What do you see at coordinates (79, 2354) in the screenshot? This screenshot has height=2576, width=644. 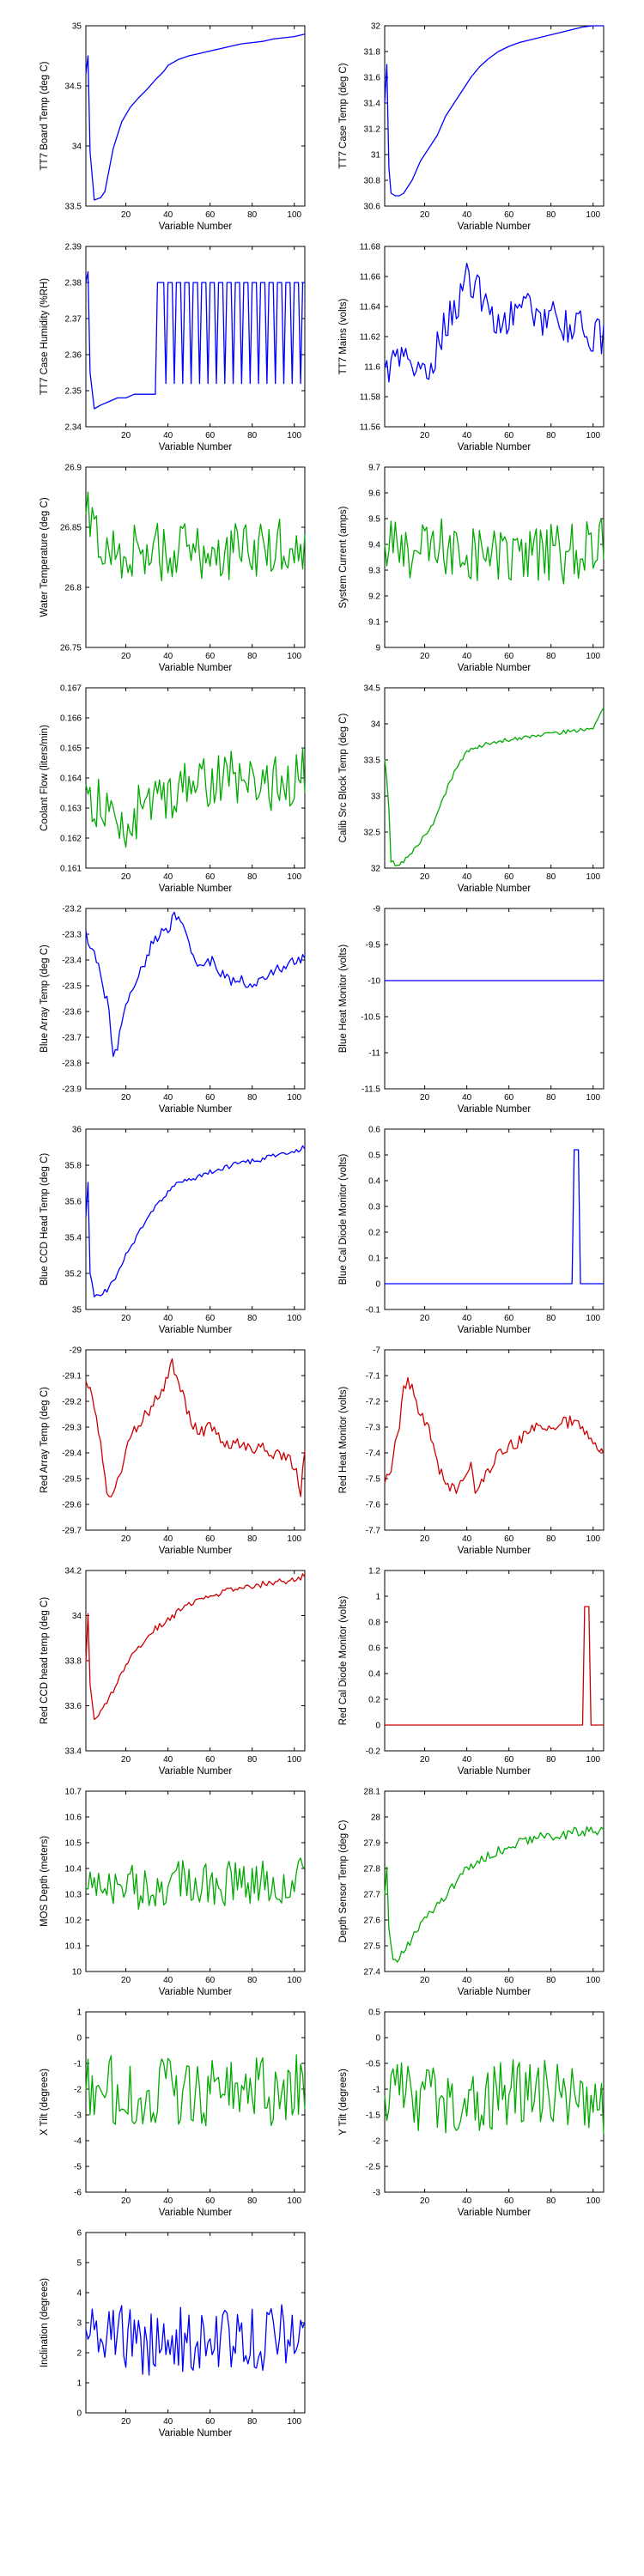 I see `y-tick-label: 2` at bounding box center [79, 2354].